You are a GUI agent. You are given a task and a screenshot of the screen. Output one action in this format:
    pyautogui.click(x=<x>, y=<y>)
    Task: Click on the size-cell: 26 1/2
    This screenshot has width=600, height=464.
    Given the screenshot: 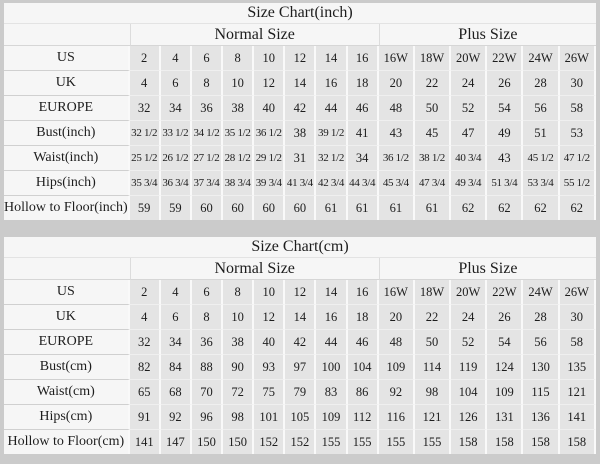 What is the action you would take?
    pyautogui.click(x=176, y=158)
    